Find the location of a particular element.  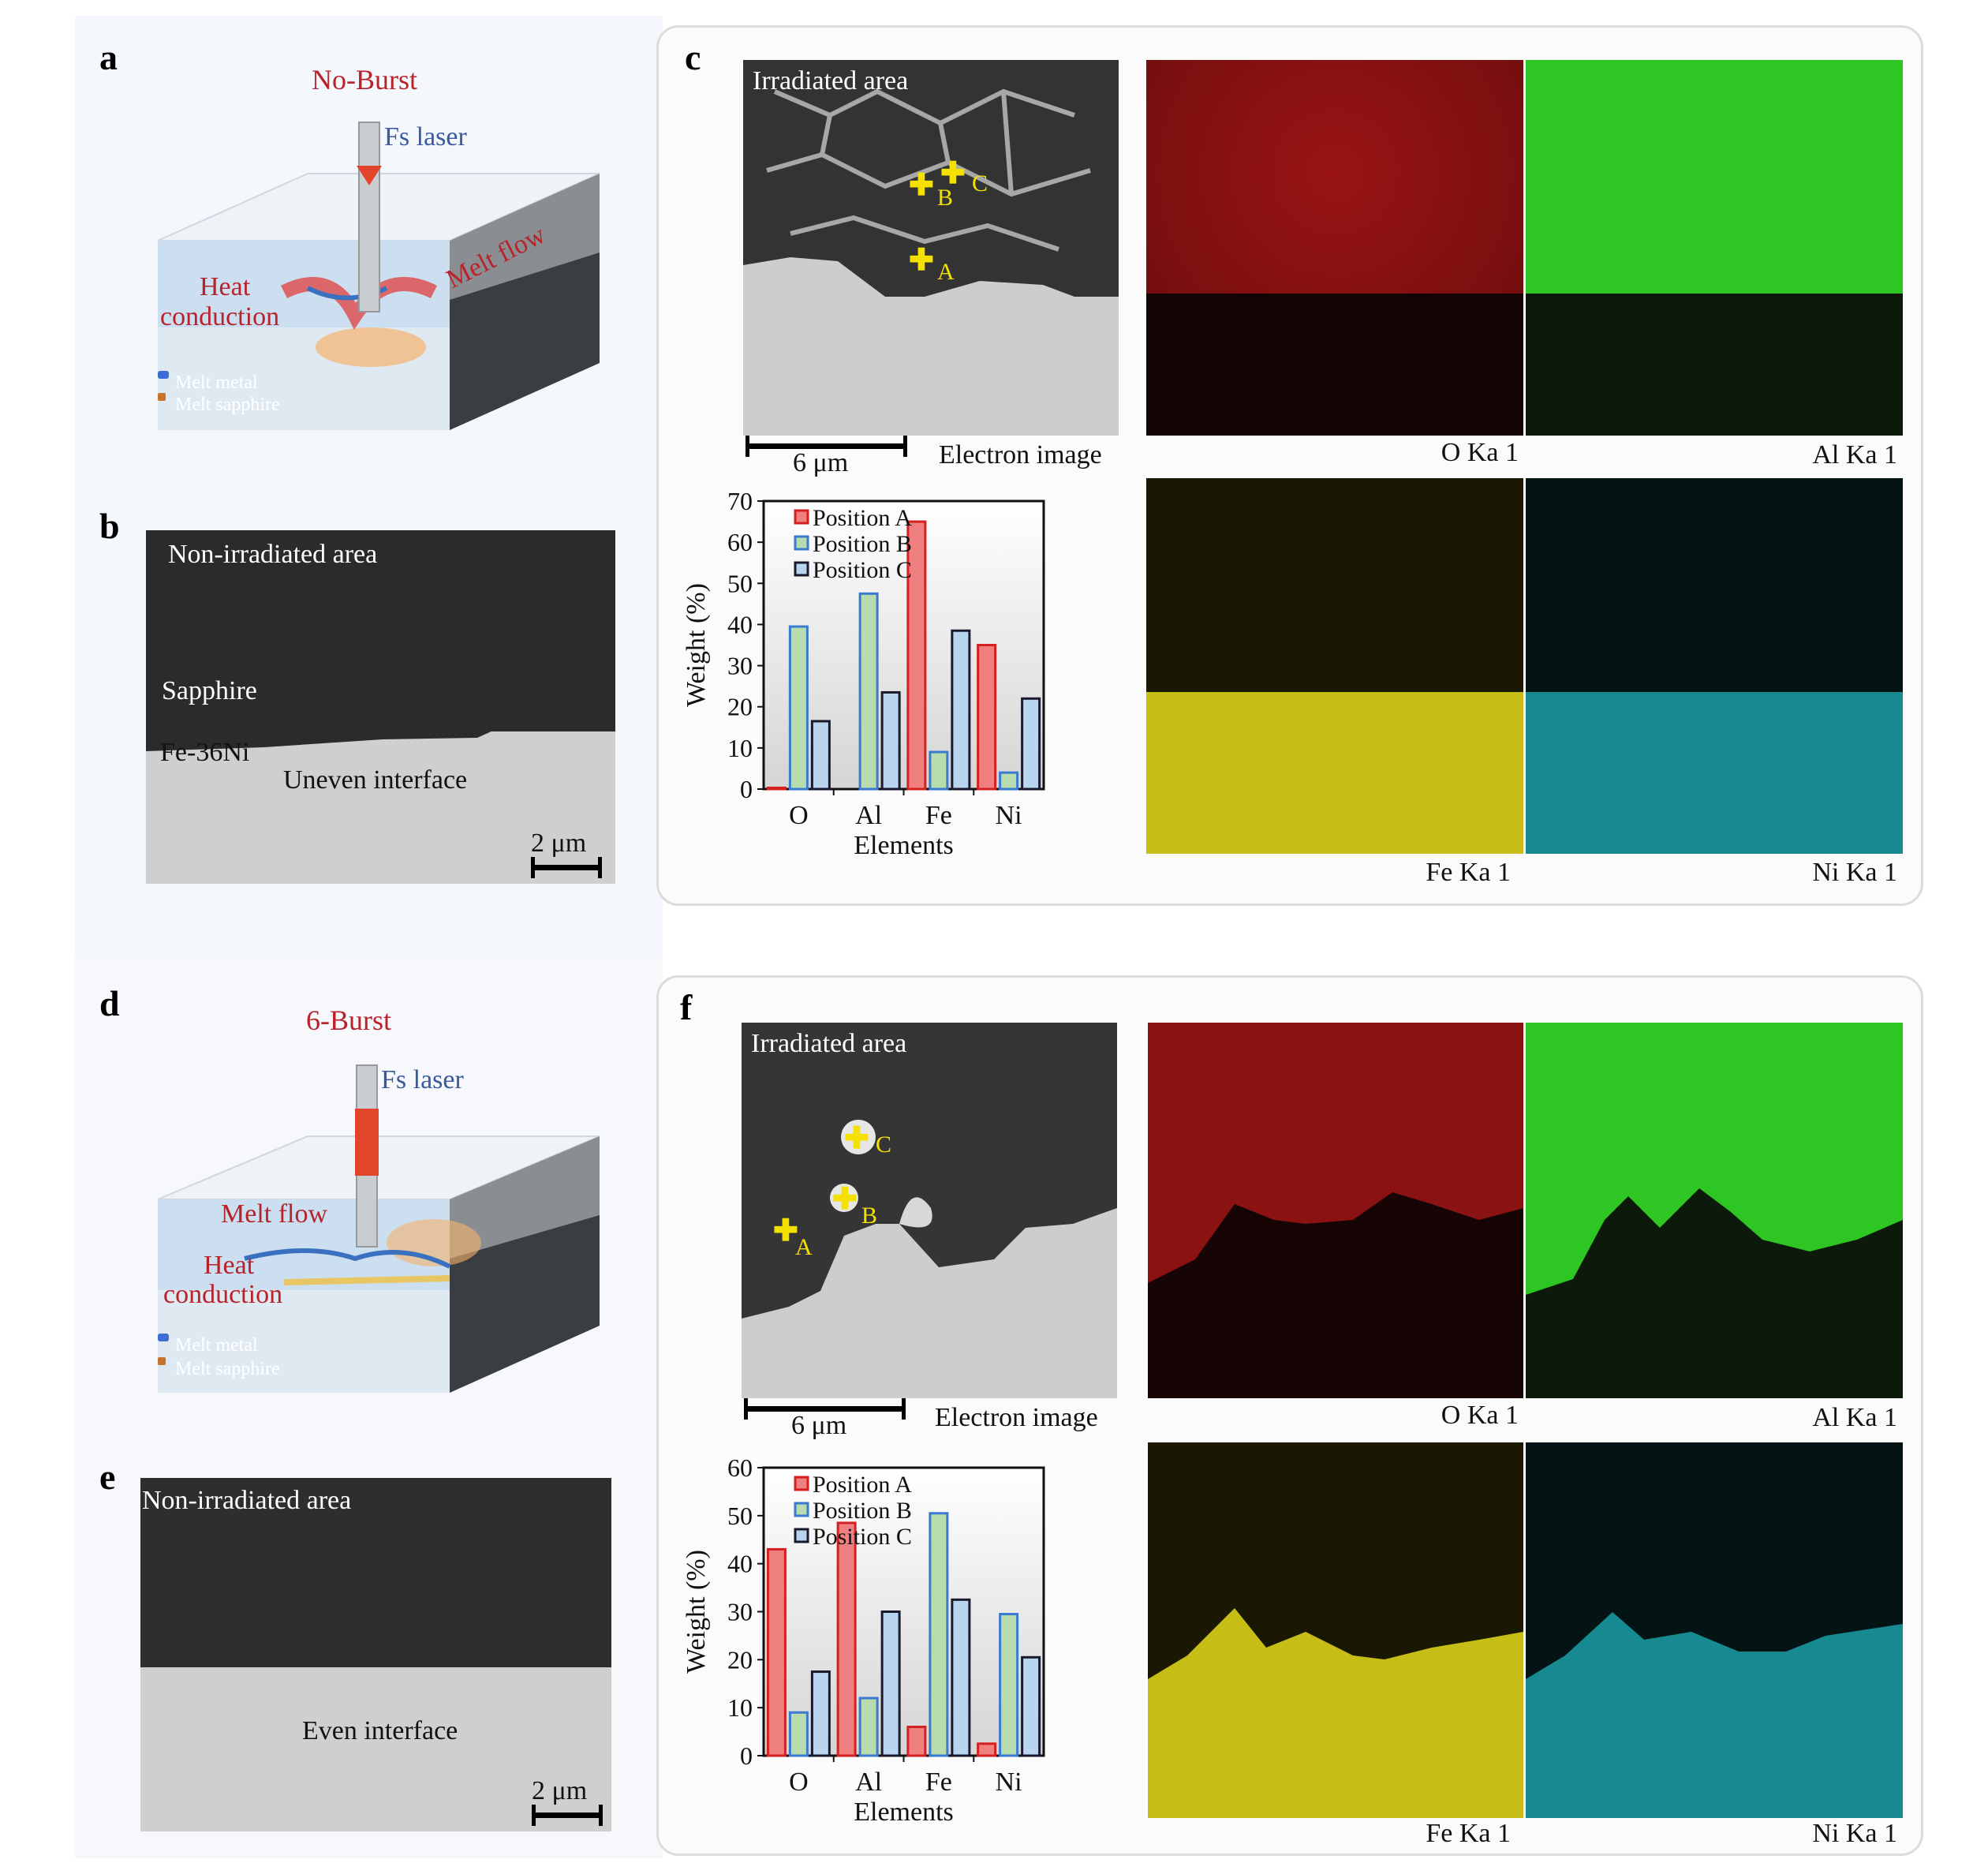

map-caption-al-c: Al Ka 1 is located at coordinates (1854, 455).